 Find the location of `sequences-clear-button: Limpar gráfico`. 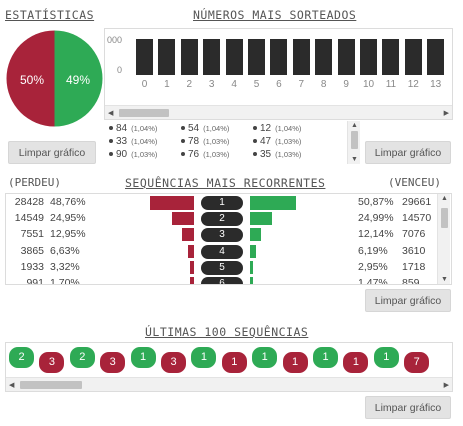

sequences-clear-button: Limpar gráfico is located at coordinates (408, 300).